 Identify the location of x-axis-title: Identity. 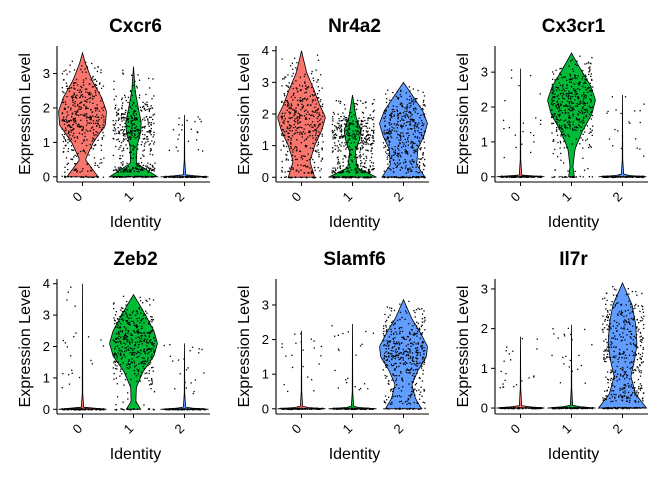
(355, 222).